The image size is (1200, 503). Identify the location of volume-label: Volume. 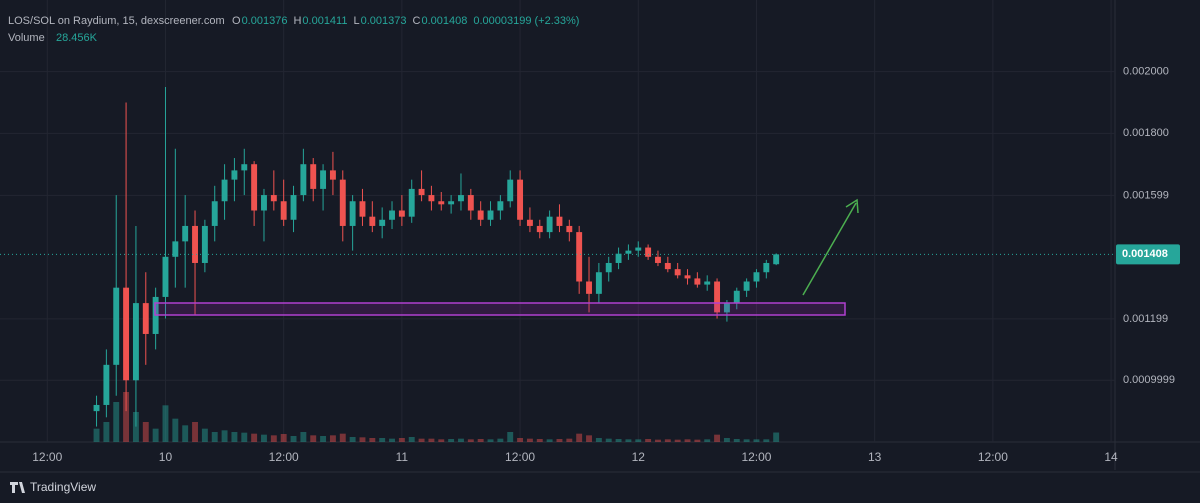
(26, 38).